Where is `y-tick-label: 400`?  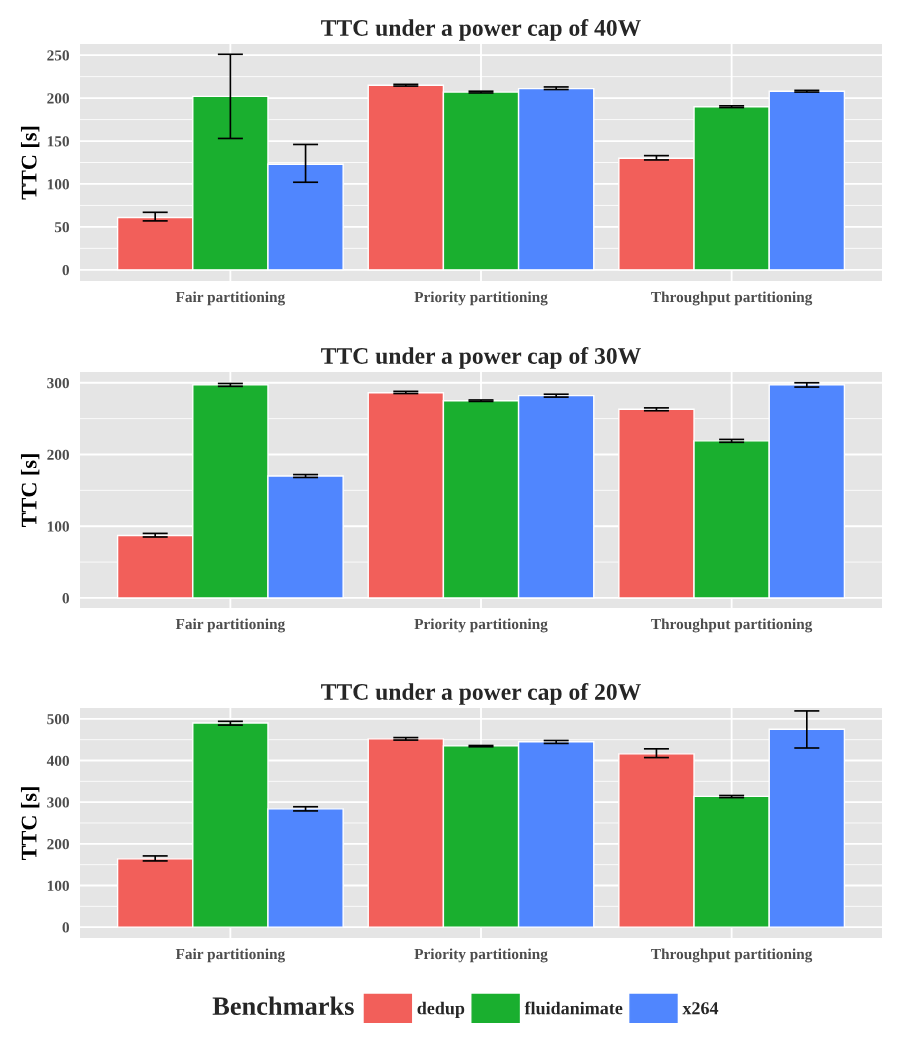
y-tick-label: 400 is located at coordinates (57, 760).